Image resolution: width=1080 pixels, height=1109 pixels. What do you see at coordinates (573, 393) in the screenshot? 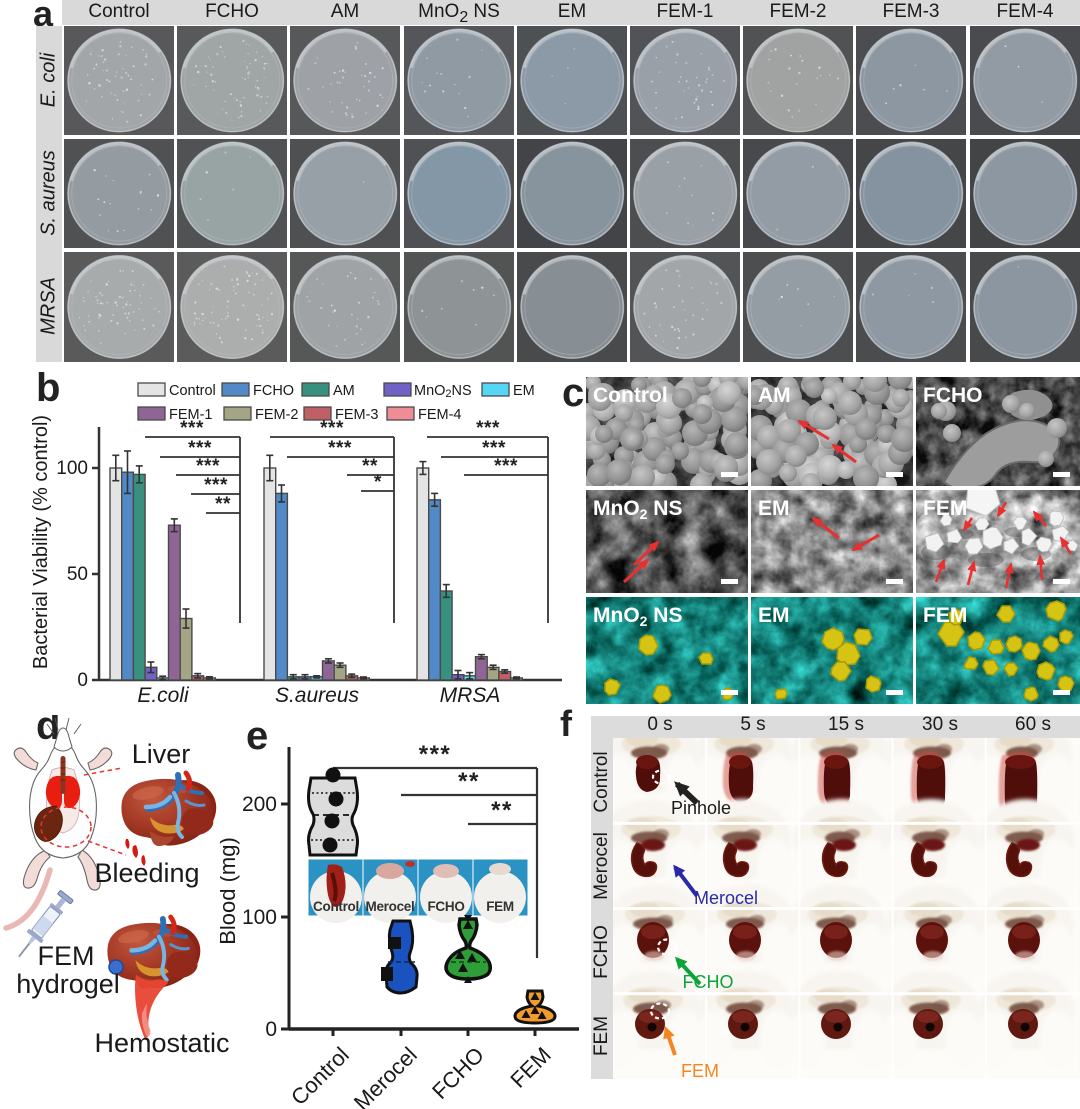
I see `svg-text: c` at bounding box center [573, 393].